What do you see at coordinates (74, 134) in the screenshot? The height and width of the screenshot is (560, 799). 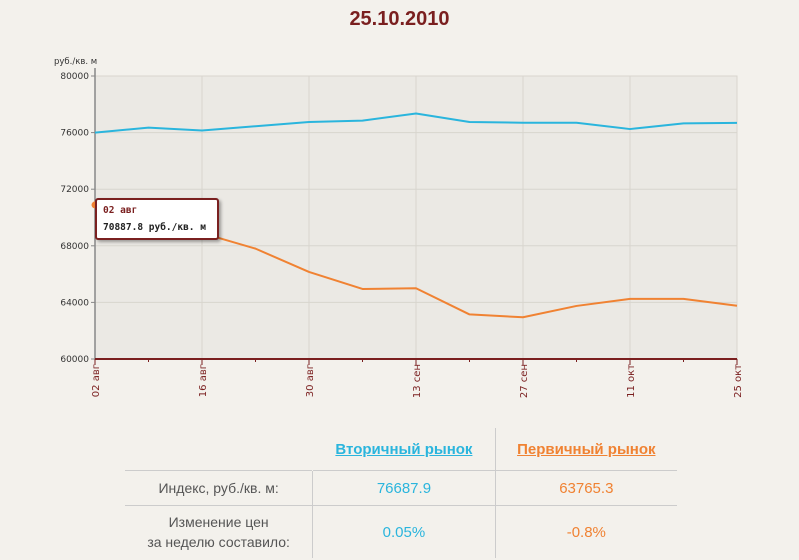 I see `y-tick-label: 76000` at bounding box center [74, 134].